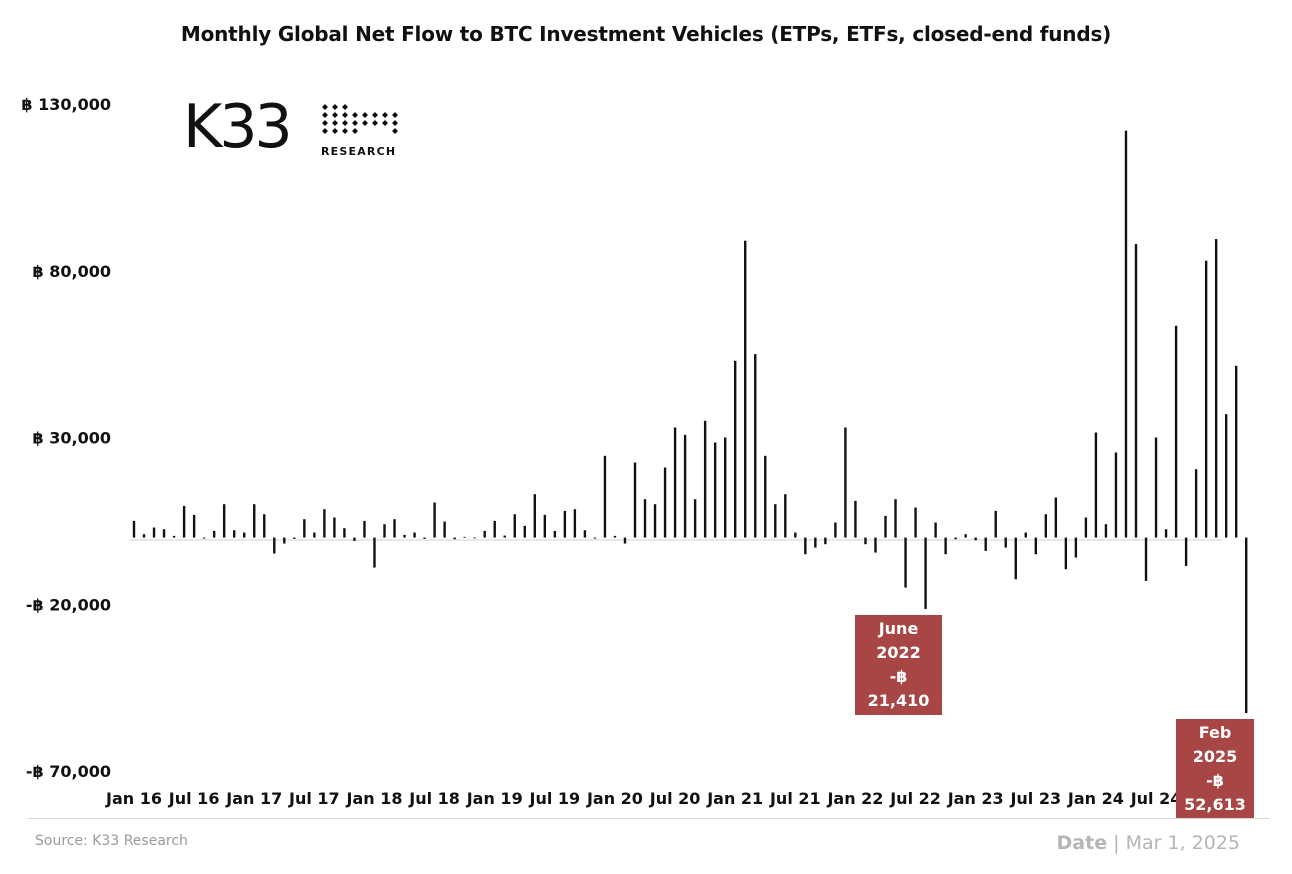 The width and height of the screenshot is (1292, 874). Describe the element at coordinates (795, 798) in the screenshot. I see `x-tick-label: Jul 21` at that location.